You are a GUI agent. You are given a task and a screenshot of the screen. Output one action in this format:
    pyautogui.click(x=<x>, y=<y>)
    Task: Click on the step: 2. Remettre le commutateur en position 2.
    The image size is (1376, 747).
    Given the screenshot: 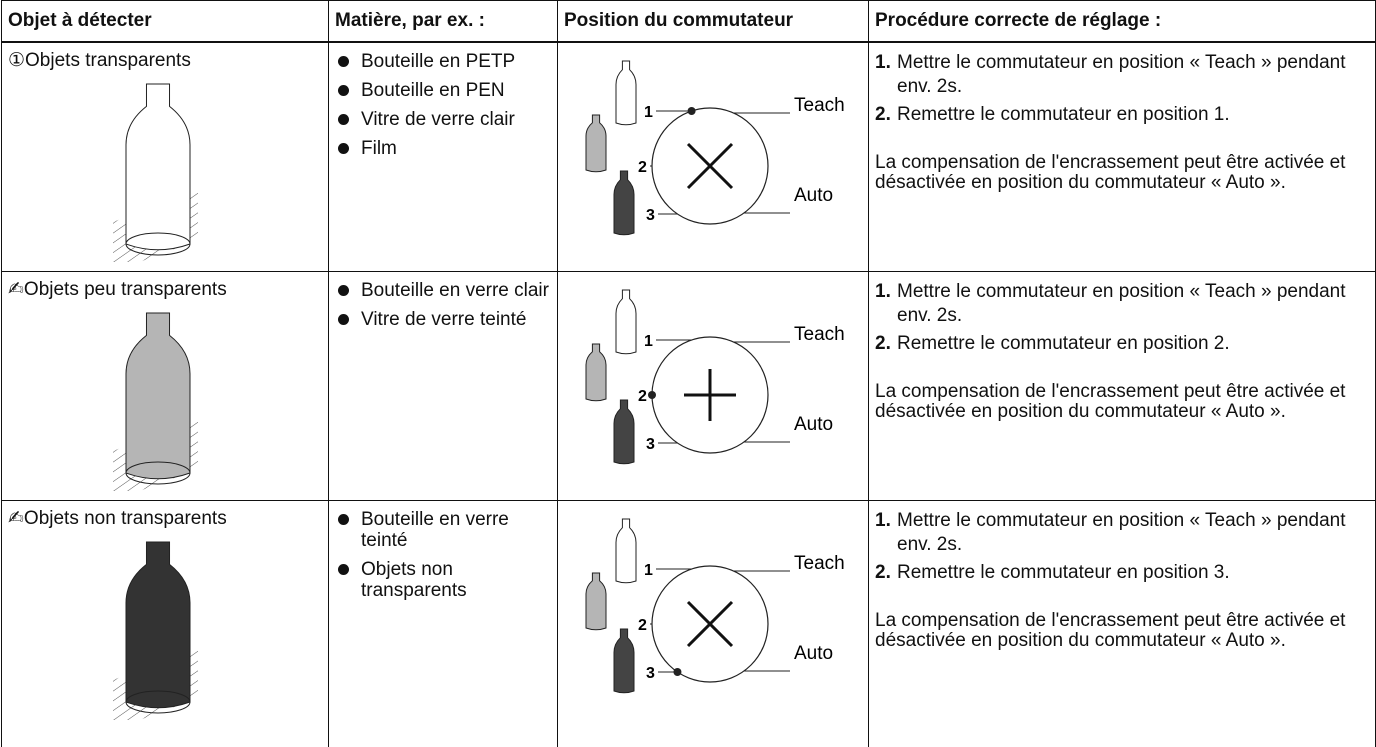 What is the action you would take?
    pyautogui.click(x=1125, y=344)
    